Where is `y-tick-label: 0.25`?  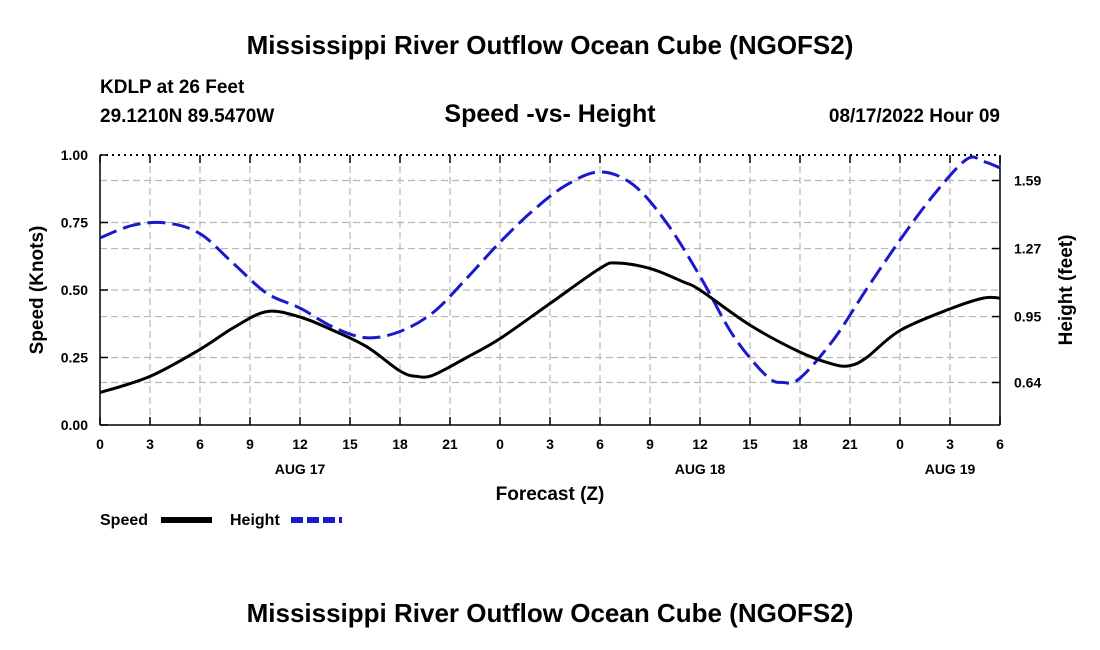 y-tick-label: 0.25 is located at coordinates (74, 358).